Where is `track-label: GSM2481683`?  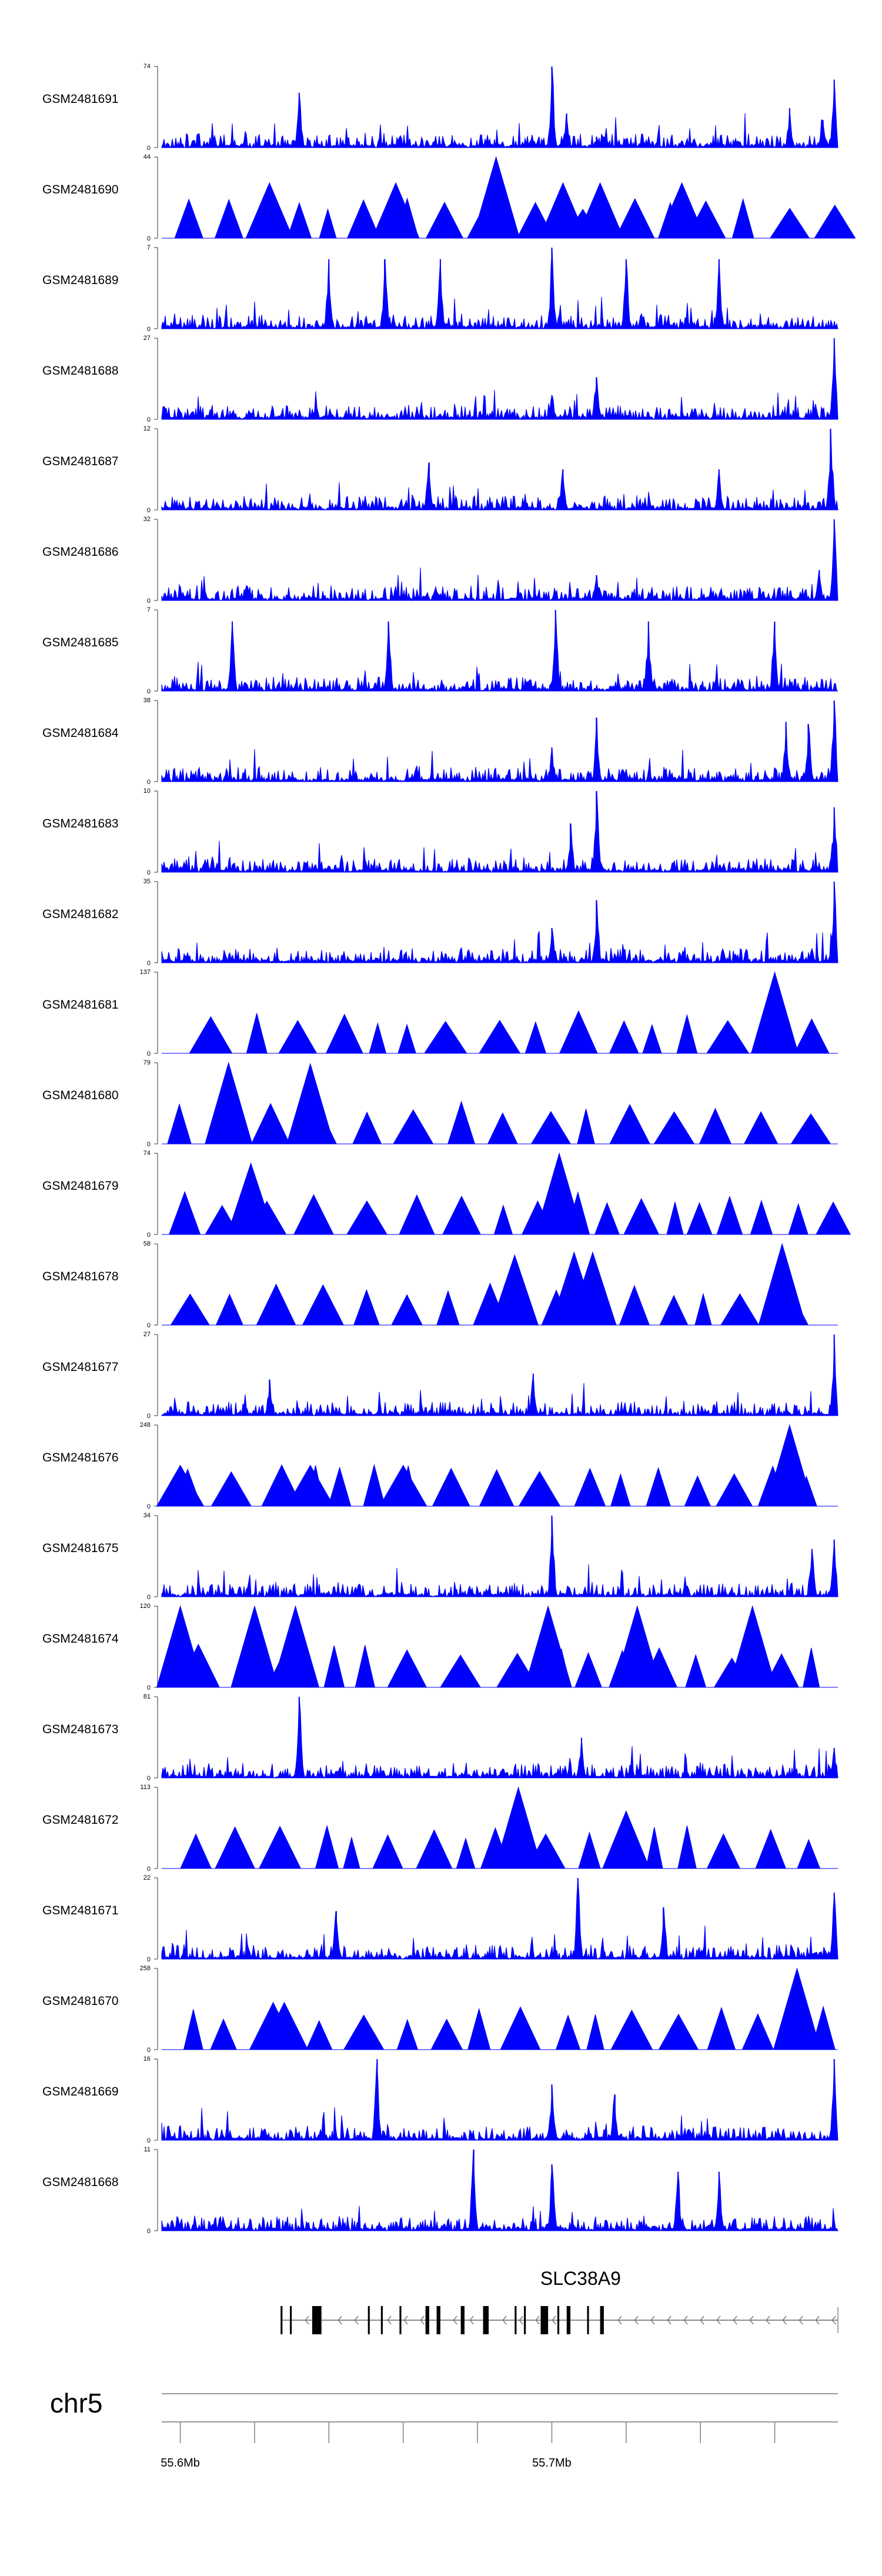
track-label: GSM2481683 is located at coordinates (80, 823).